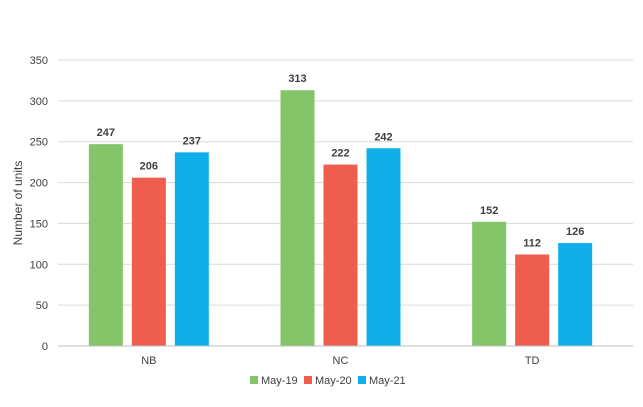 The image size is (643, 407). Describe the element at coordinates (297, 79) in the screenshot. I see `data-label: 313` at that location.